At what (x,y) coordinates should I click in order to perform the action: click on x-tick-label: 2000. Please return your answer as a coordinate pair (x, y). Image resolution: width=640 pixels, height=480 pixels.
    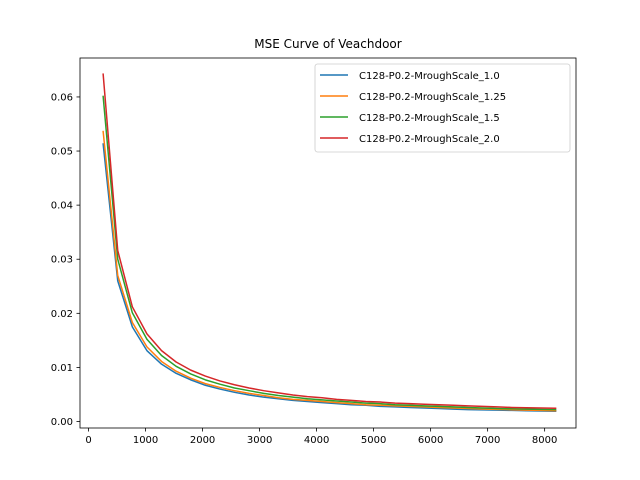
    Looking at the image, I should click on (202, 440).